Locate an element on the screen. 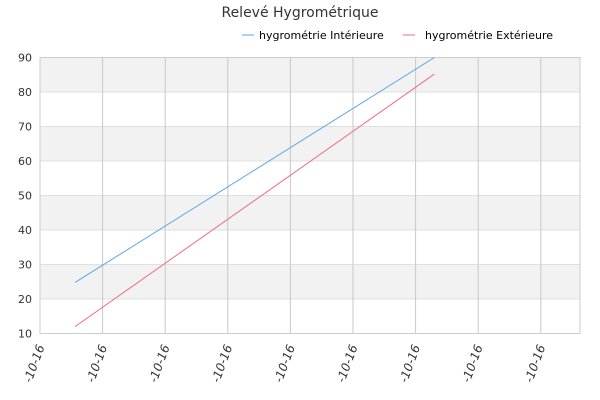 The image size is (600, 400). y-tick-label: 20 is located at coordinates (25, 299).